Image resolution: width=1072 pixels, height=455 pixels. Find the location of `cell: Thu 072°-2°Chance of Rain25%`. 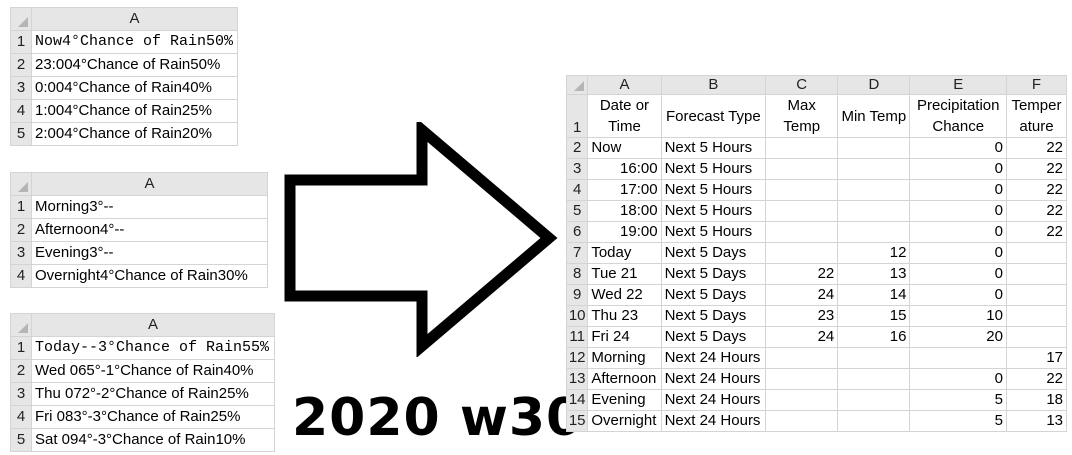

cell: Thu 072°-2°Chance of Rain25% is located at coordinates (153, 394).